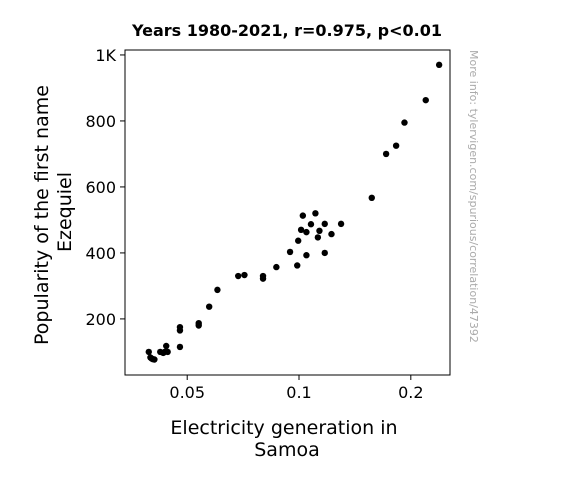  Describe the element at coordinates (100, 319) in the screenshot. I see `y-tick-label: 200` at that location.